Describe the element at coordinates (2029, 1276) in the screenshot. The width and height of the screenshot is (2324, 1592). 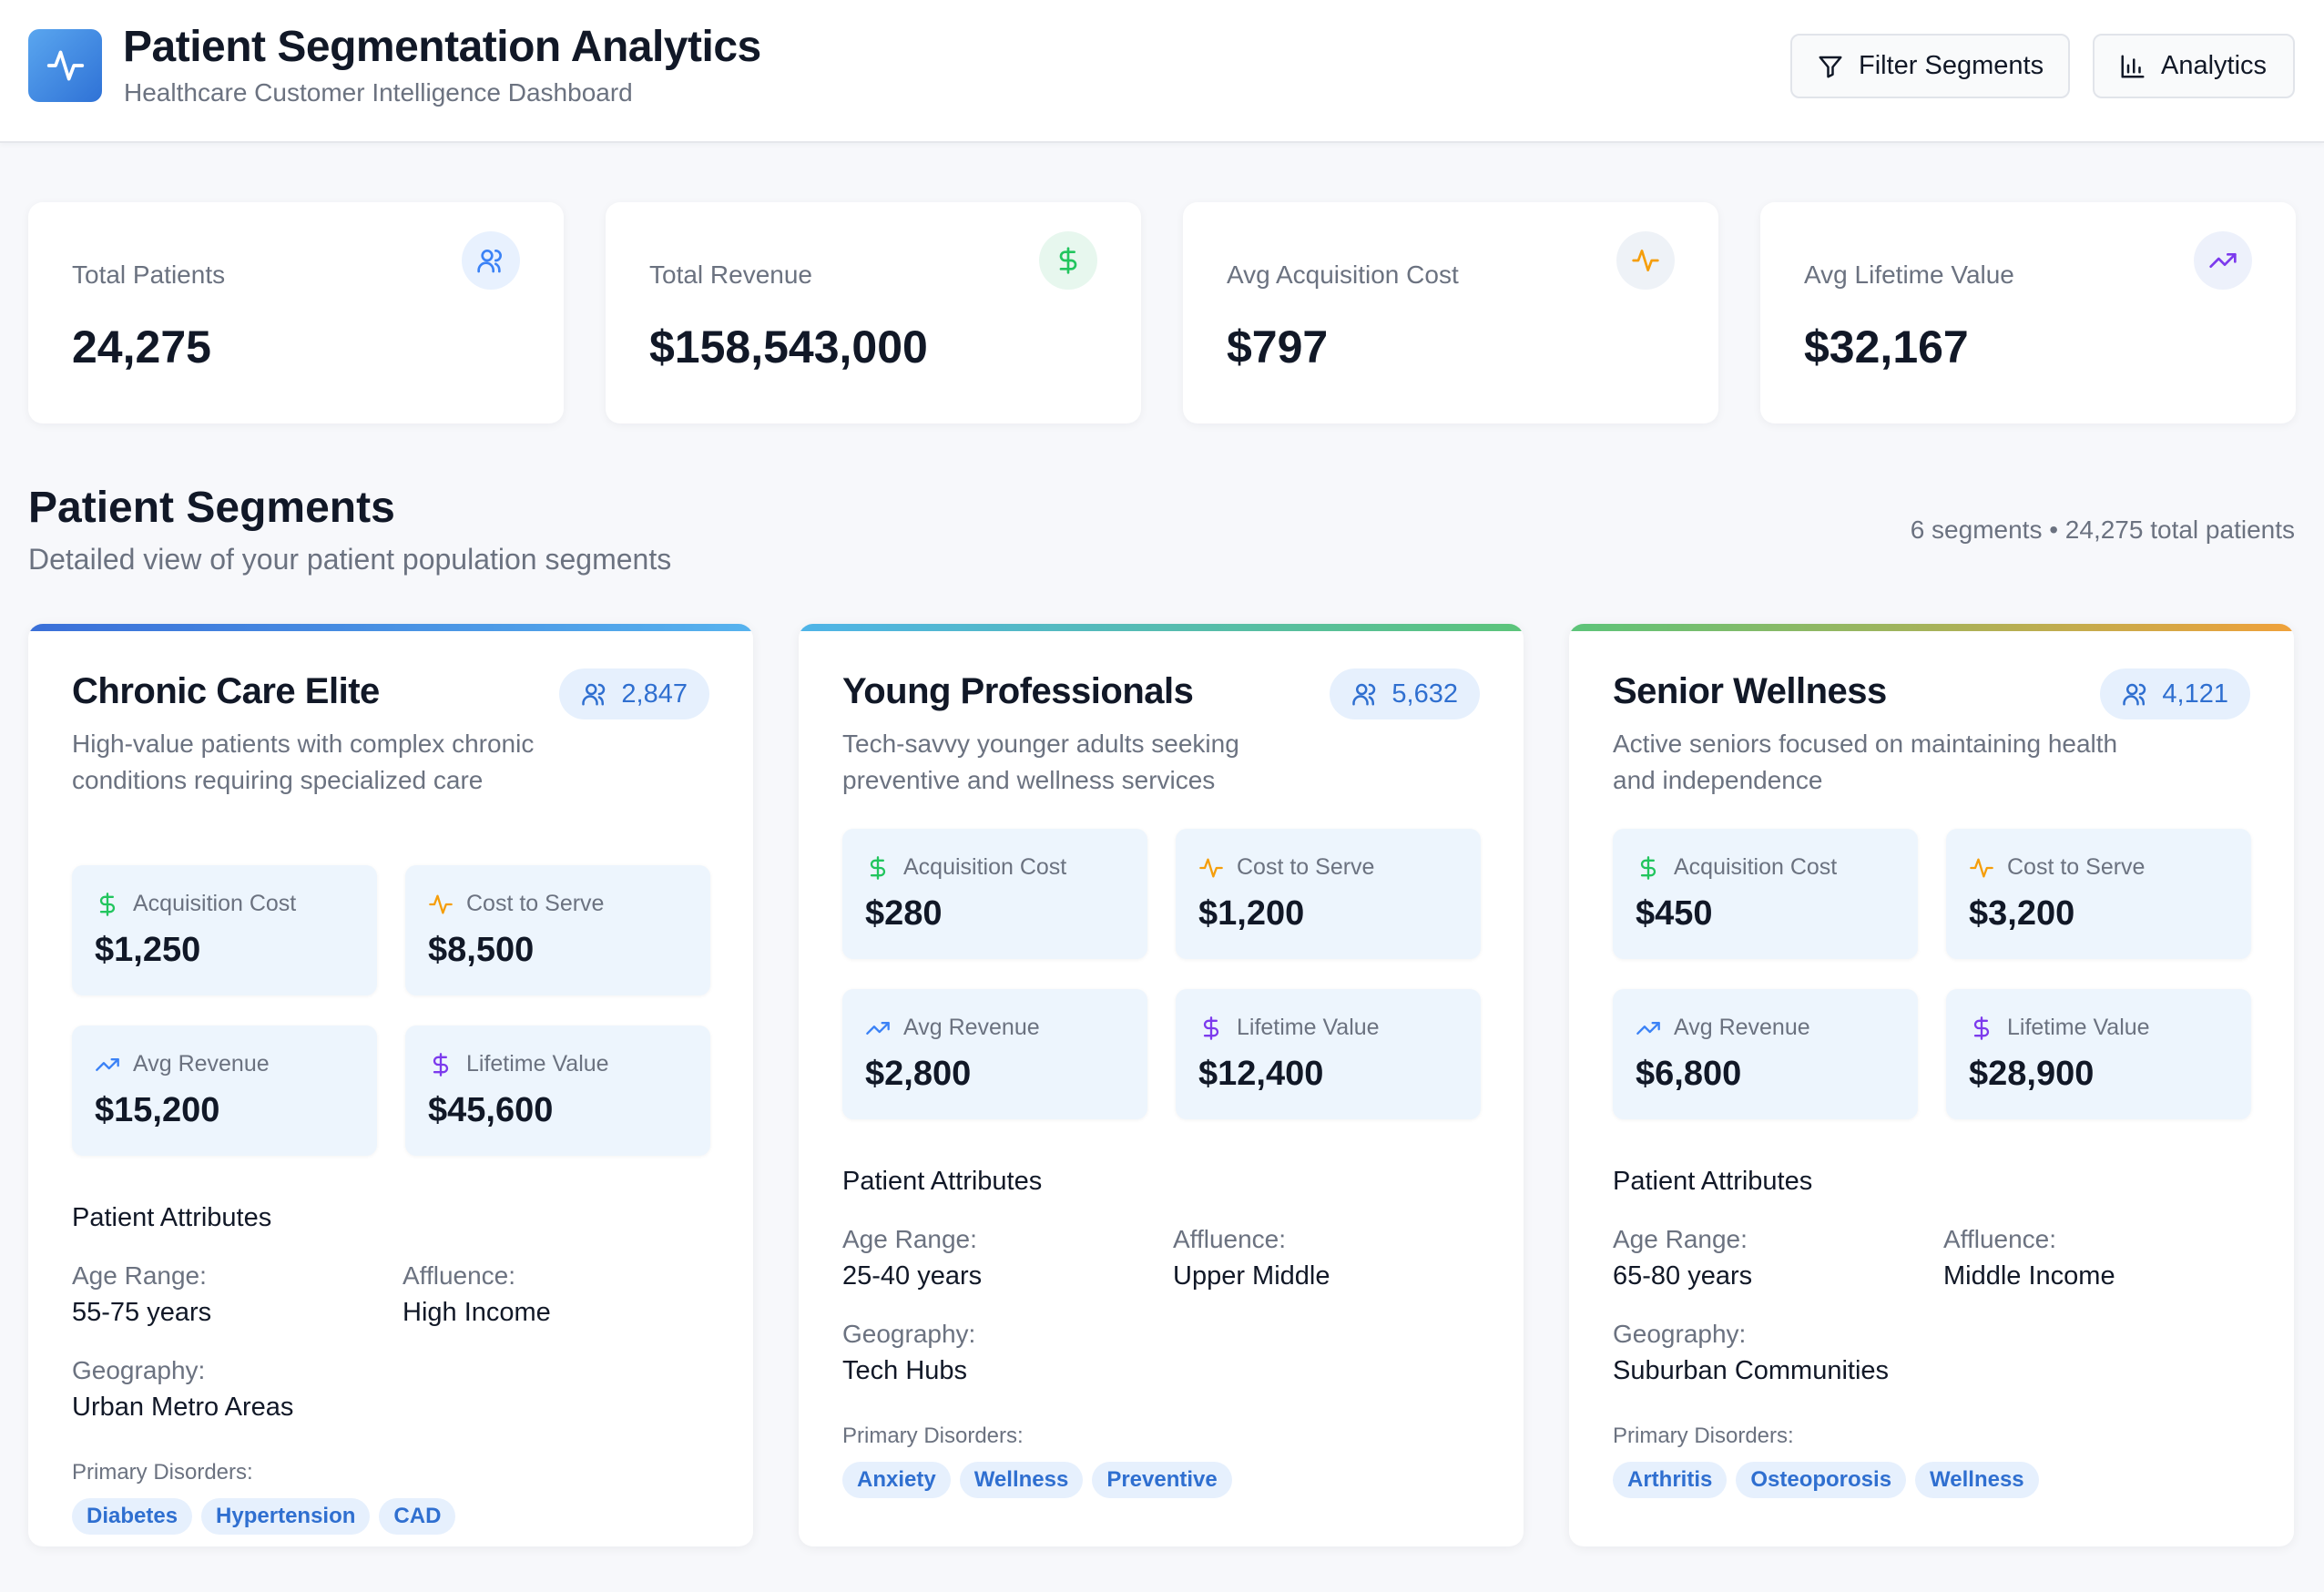
I see `affluence-value: Middle Income` at that location.